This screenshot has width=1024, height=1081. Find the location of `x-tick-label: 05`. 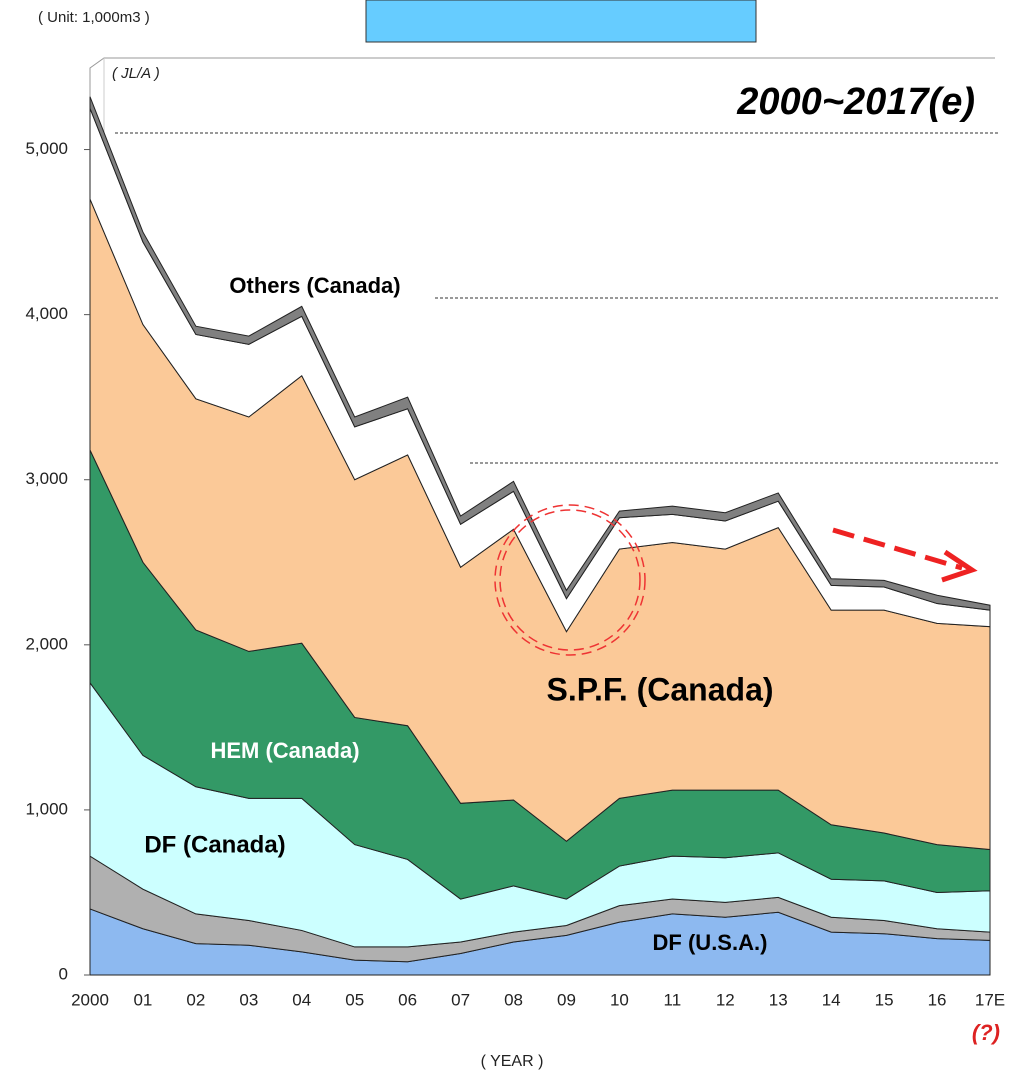

x-tick-label: 05 is located at coordinates (354, 999).